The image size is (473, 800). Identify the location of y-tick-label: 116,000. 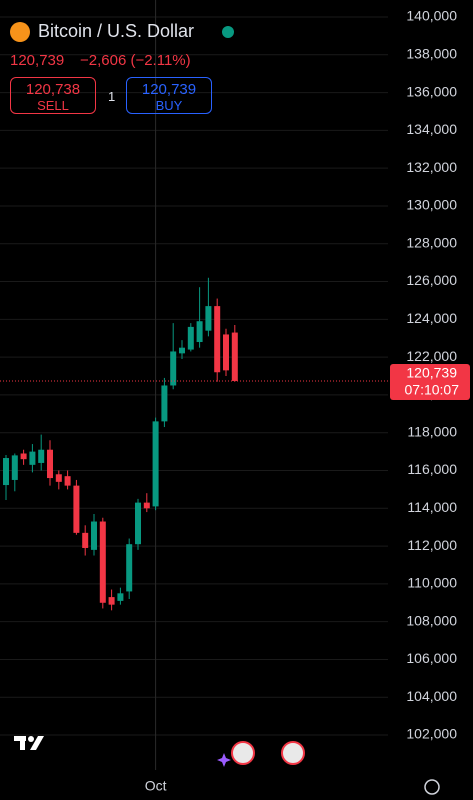
(432, 469).